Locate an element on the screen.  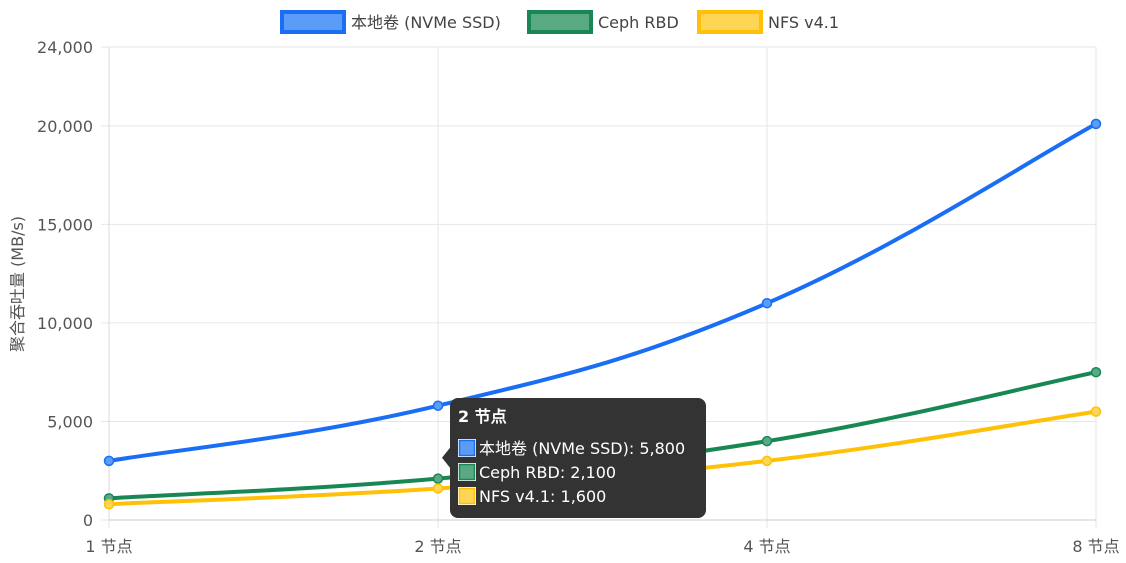
y-tick-label: 10,000 is located at coordinates (65, 323).